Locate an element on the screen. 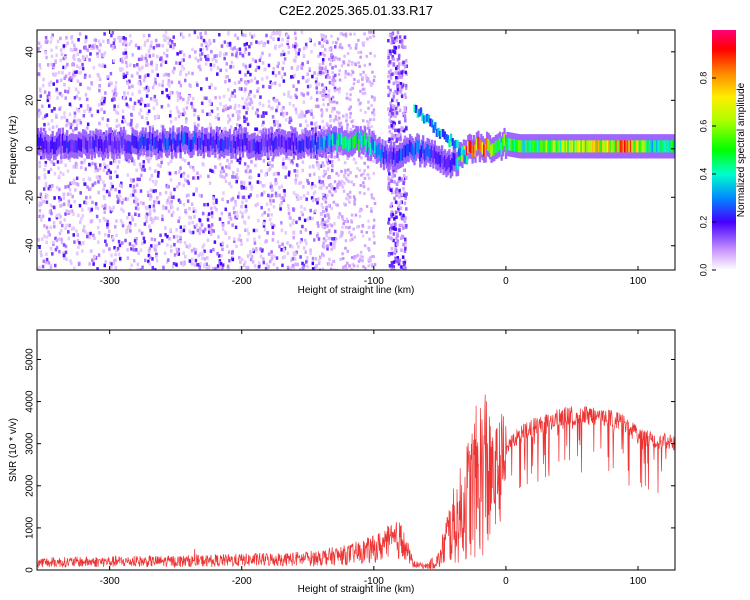 The height and width of the screenshot is (600, 750). colorbar-tick-label: 0.2 is located at coordinates (703, 222).